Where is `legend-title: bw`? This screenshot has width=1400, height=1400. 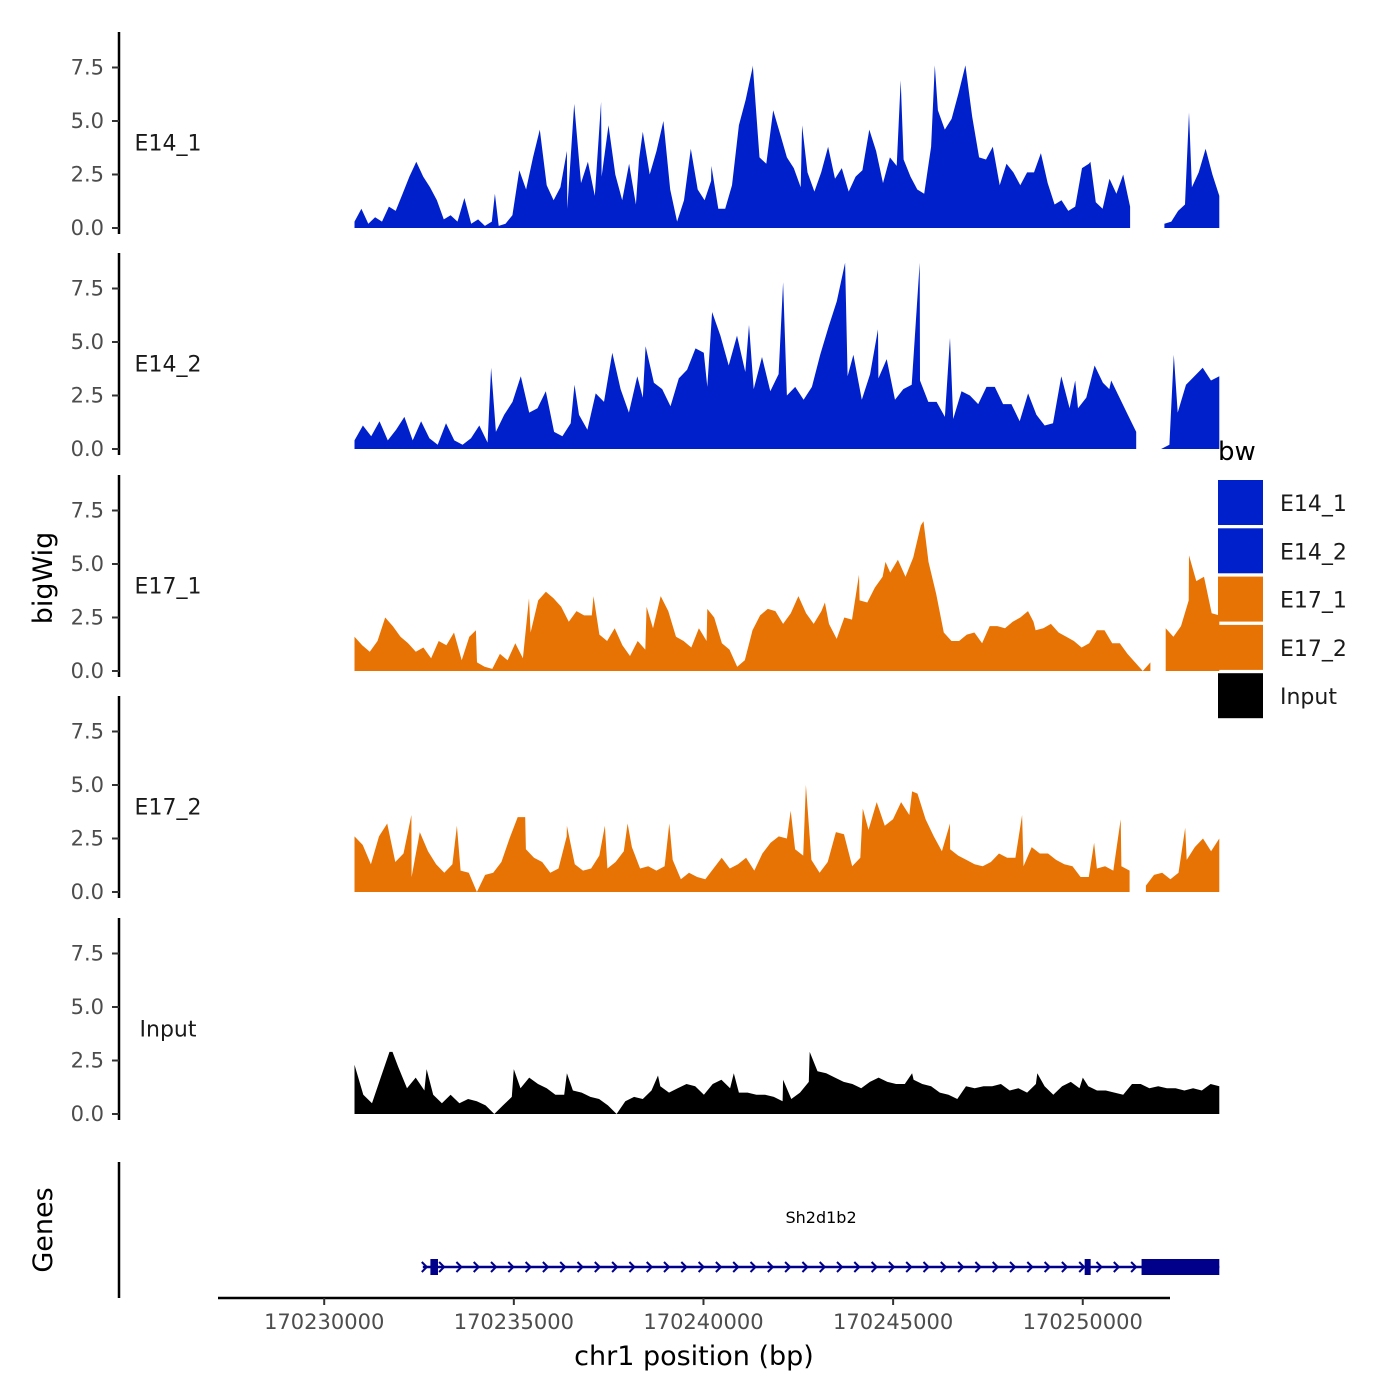 legend-title: bw is located at coordinates (1237, 452).